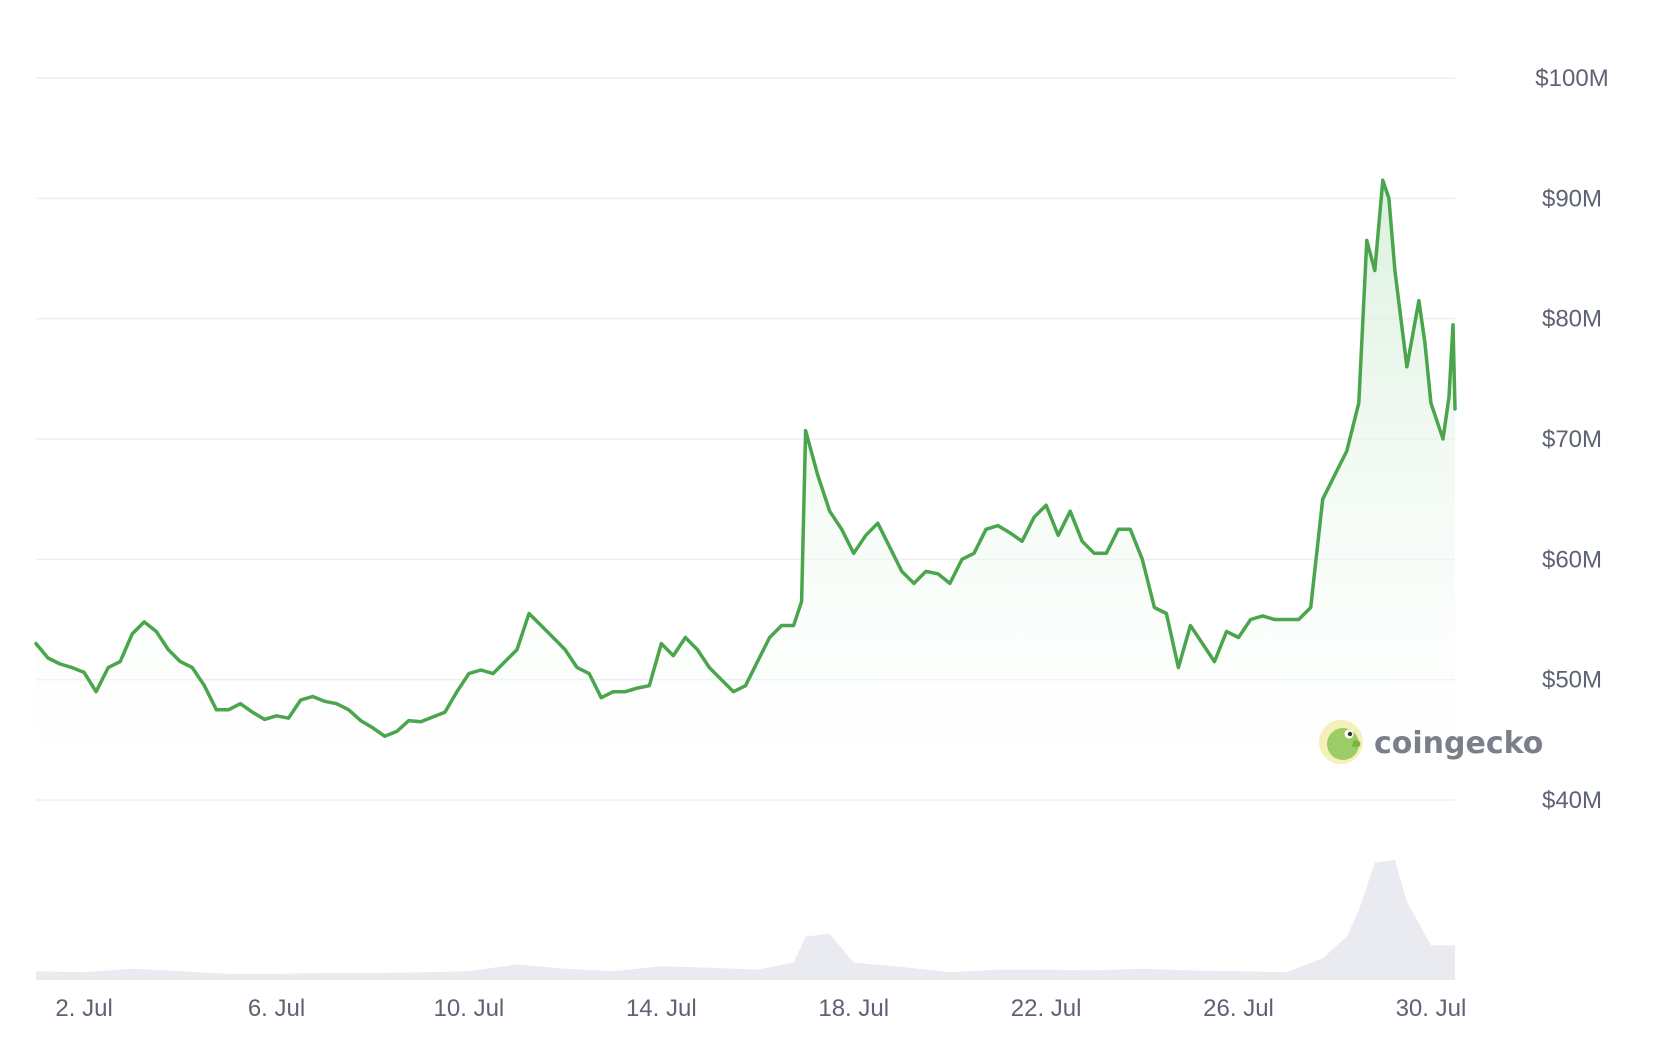 The height and width of the screenshot is (1053, 1656). Describe the element at coordinates (1572, 800) in the screenshot. I see `y-tick-label: $40M` at that location.